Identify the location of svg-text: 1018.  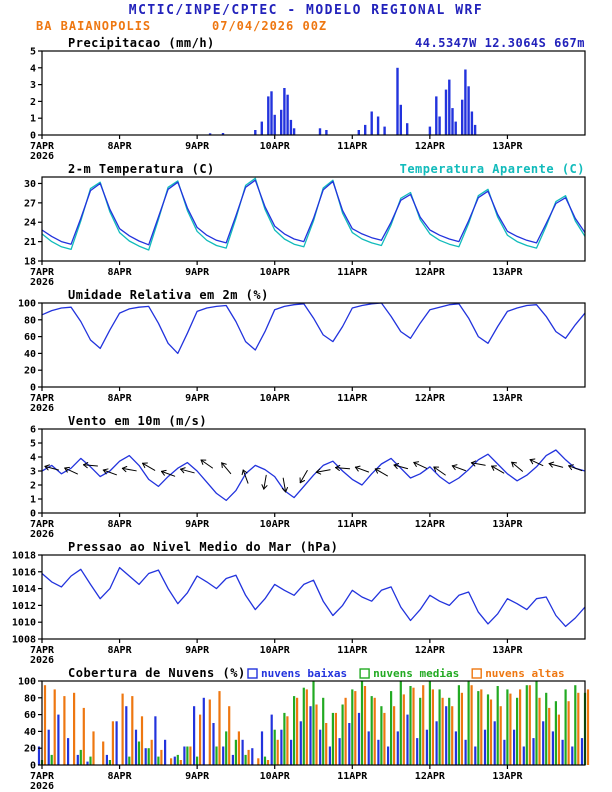
(24, 556).